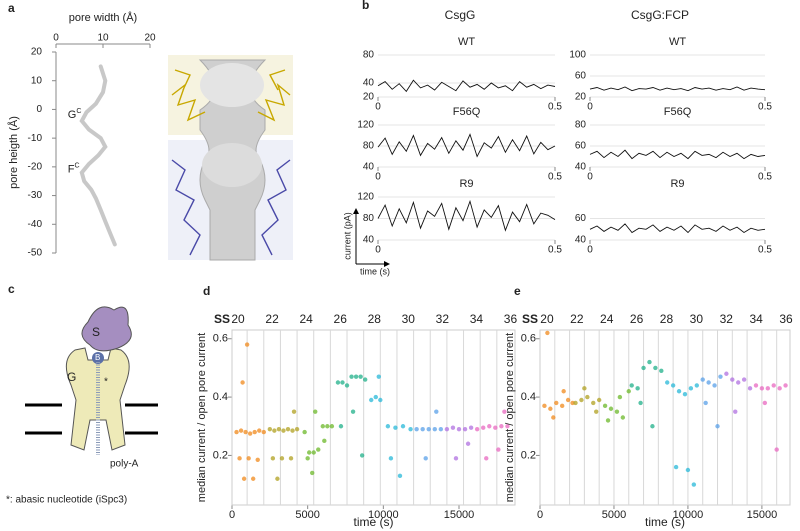  I want to click on y-tick-label: -40, so click(35, 224).